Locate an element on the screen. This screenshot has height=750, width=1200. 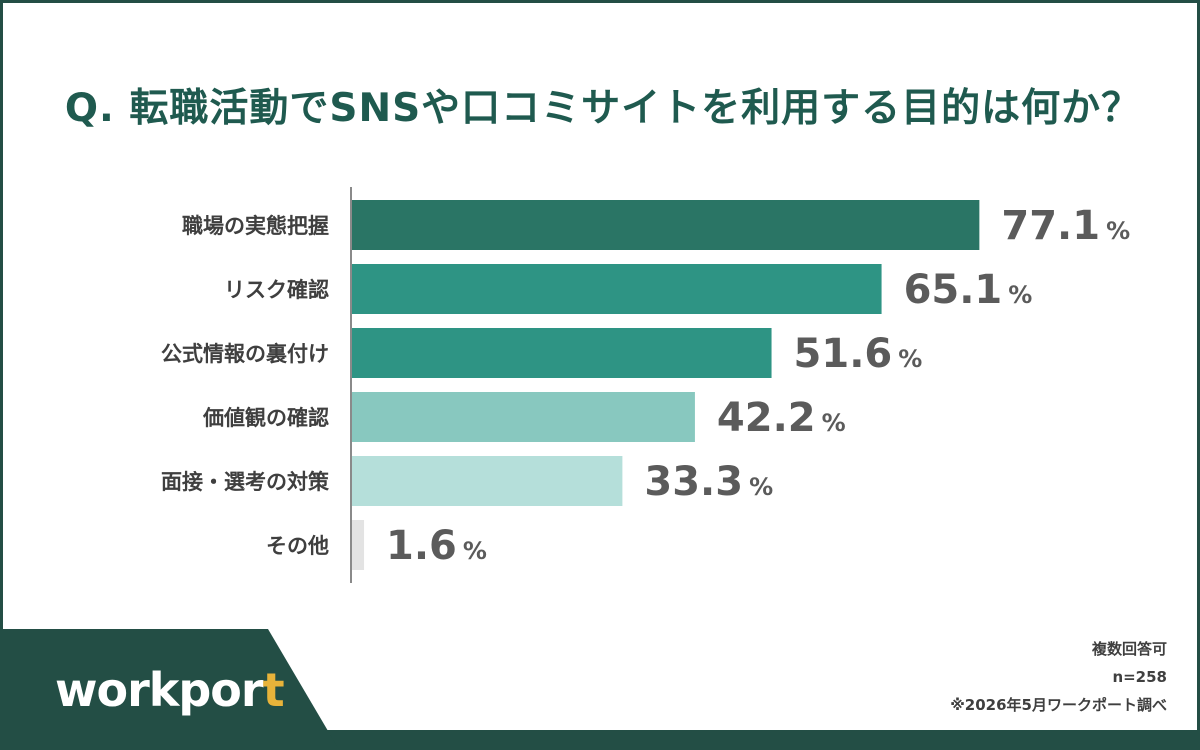
value-number-5: 33.3 is located at coordinates (693, 482).